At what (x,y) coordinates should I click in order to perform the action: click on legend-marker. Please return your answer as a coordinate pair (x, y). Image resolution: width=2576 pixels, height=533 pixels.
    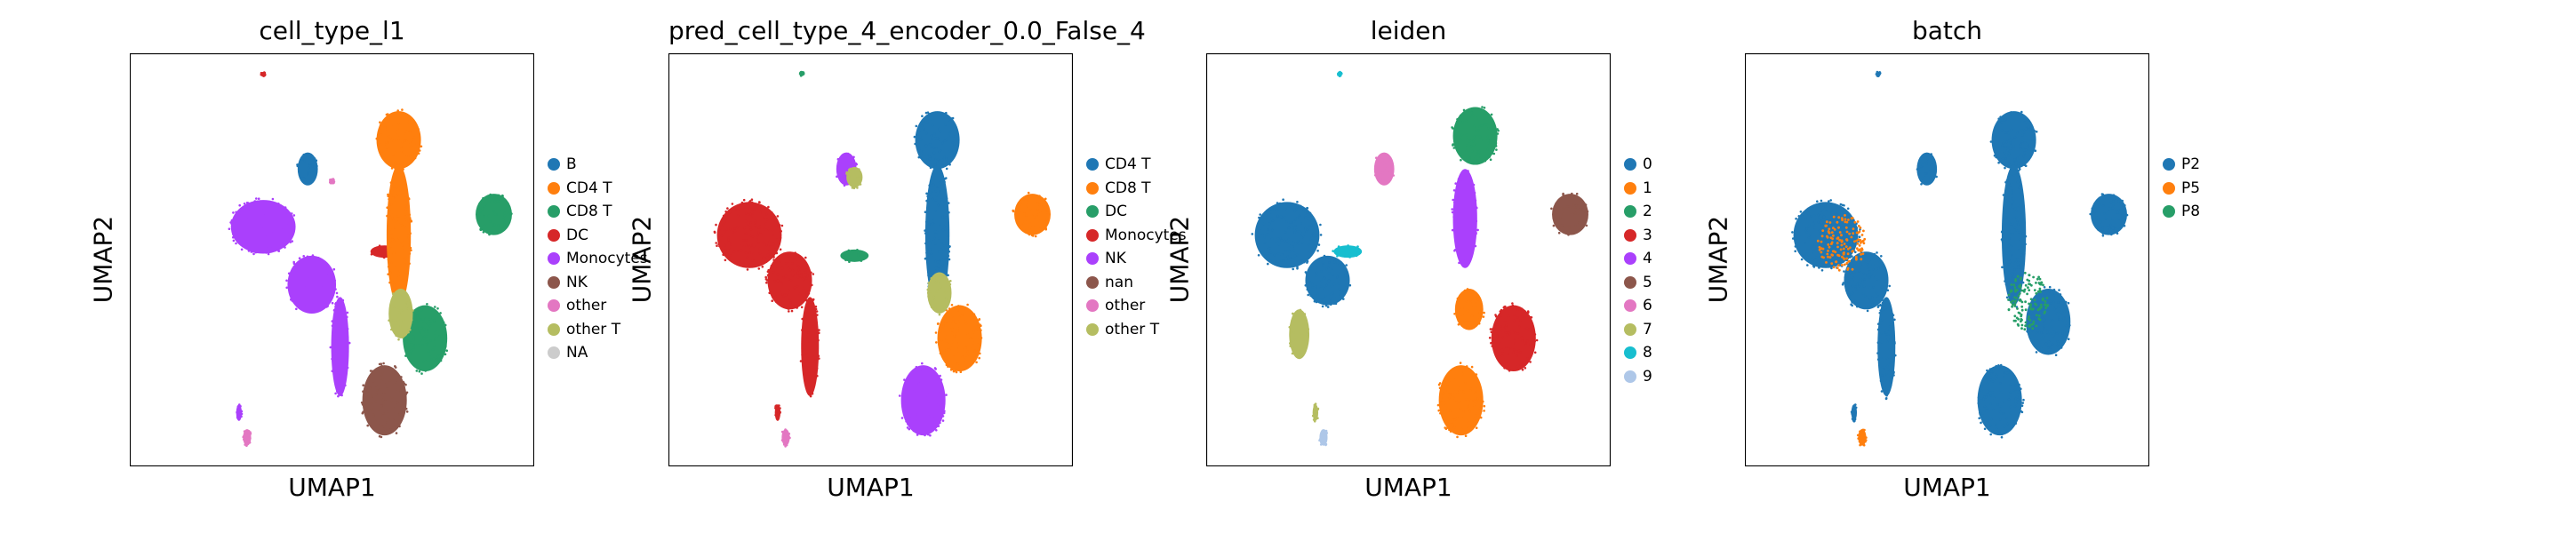
    Looking at the image, I should click on (1092, 282).